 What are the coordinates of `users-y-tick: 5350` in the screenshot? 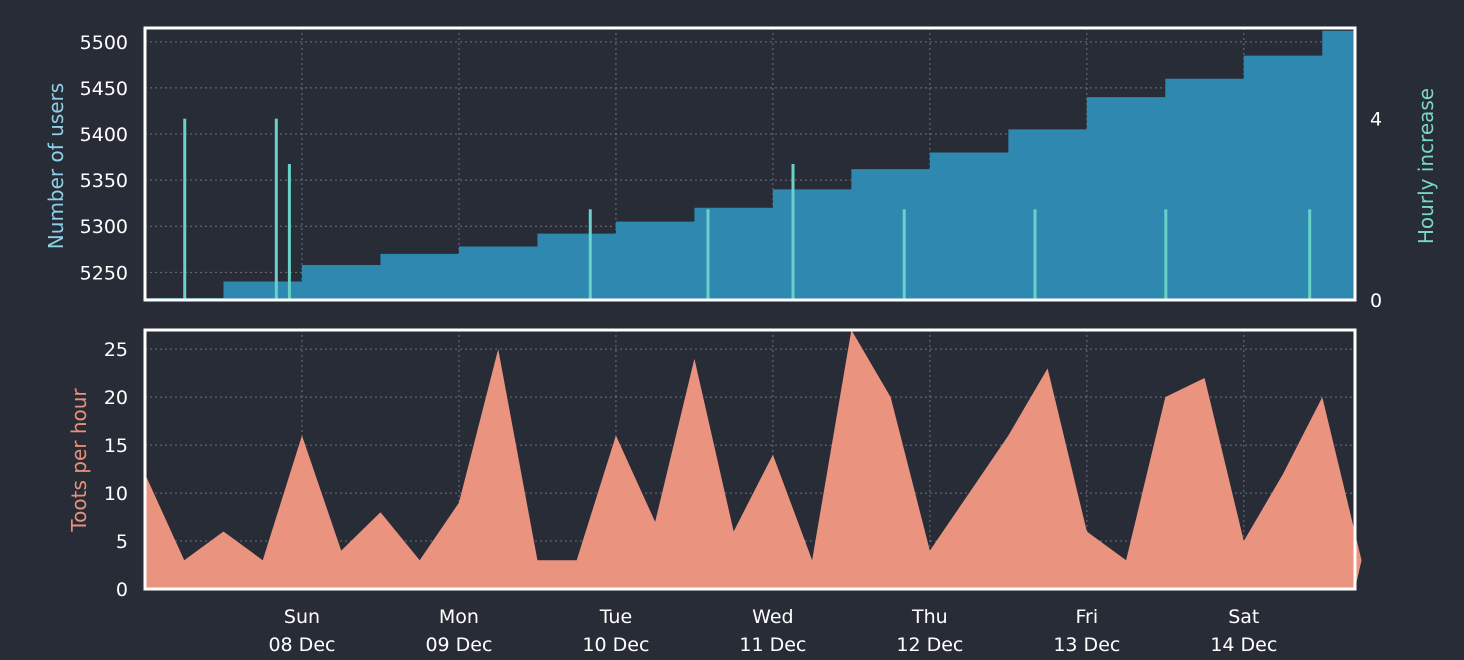 It's located at (104, 181).